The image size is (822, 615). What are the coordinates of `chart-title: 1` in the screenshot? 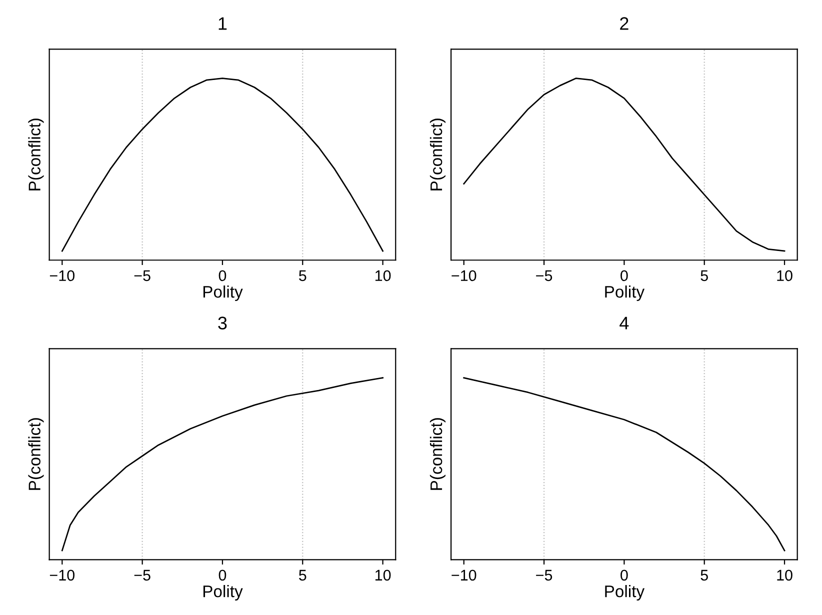 It's located at (222, 23).